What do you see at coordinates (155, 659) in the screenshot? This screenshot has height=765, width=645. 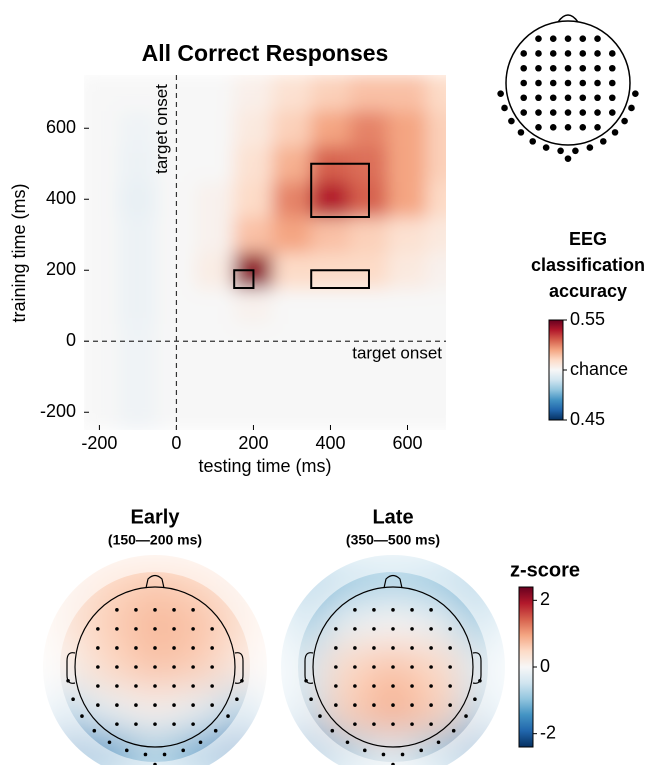 I see `outer-fade` at bounding box center [155, 659].